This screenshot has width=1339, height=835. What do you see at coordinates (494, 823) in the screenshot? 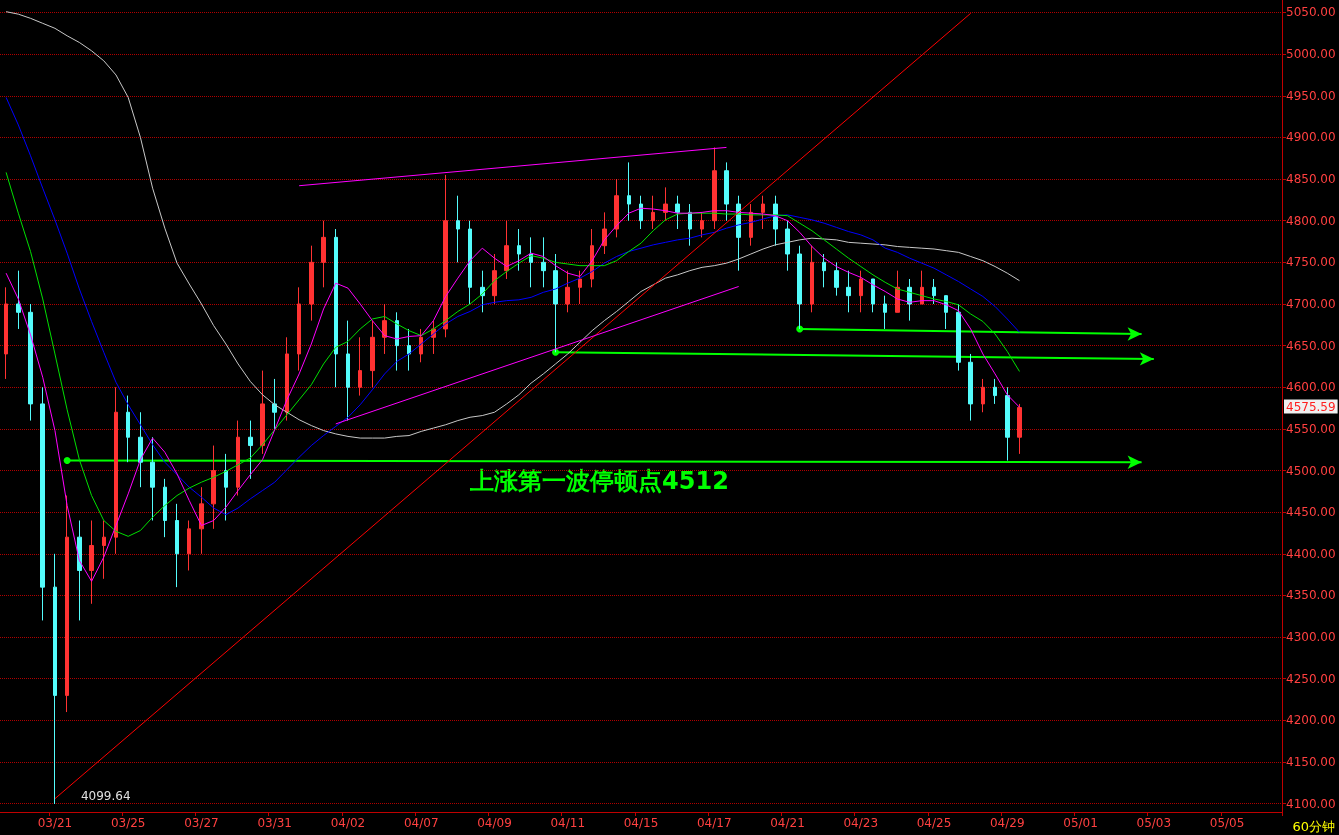
I see `x-tick-label: 04/09` at bounding box center [494, 823].